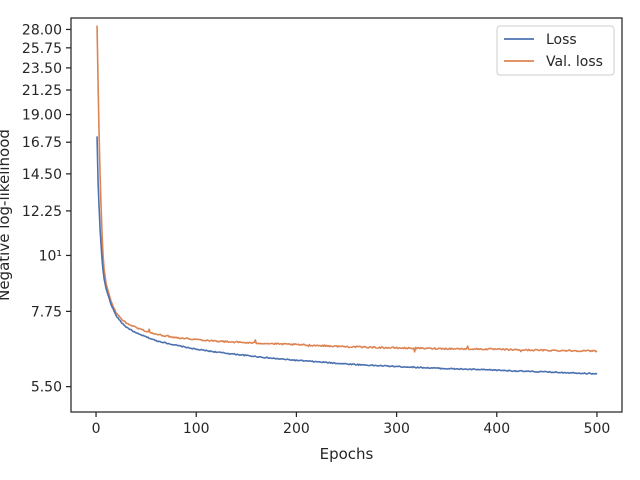 This screenshot has height=480, width=640. I want to click on x-tick-label: 100, so click(196, 429).